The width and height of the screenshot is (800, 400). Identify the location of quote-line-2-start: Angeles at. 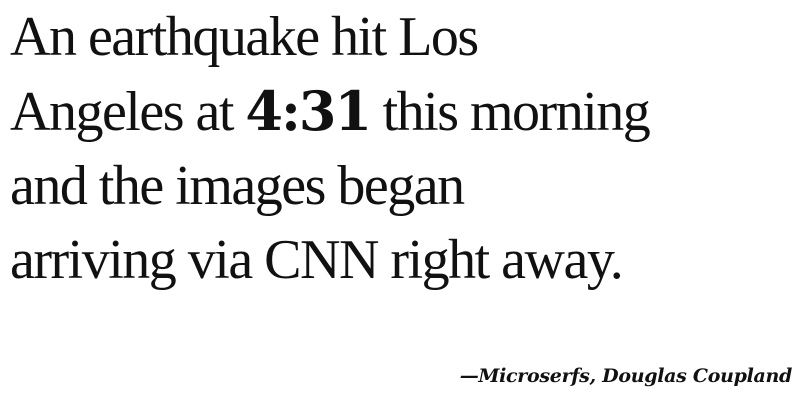
(128, 112).